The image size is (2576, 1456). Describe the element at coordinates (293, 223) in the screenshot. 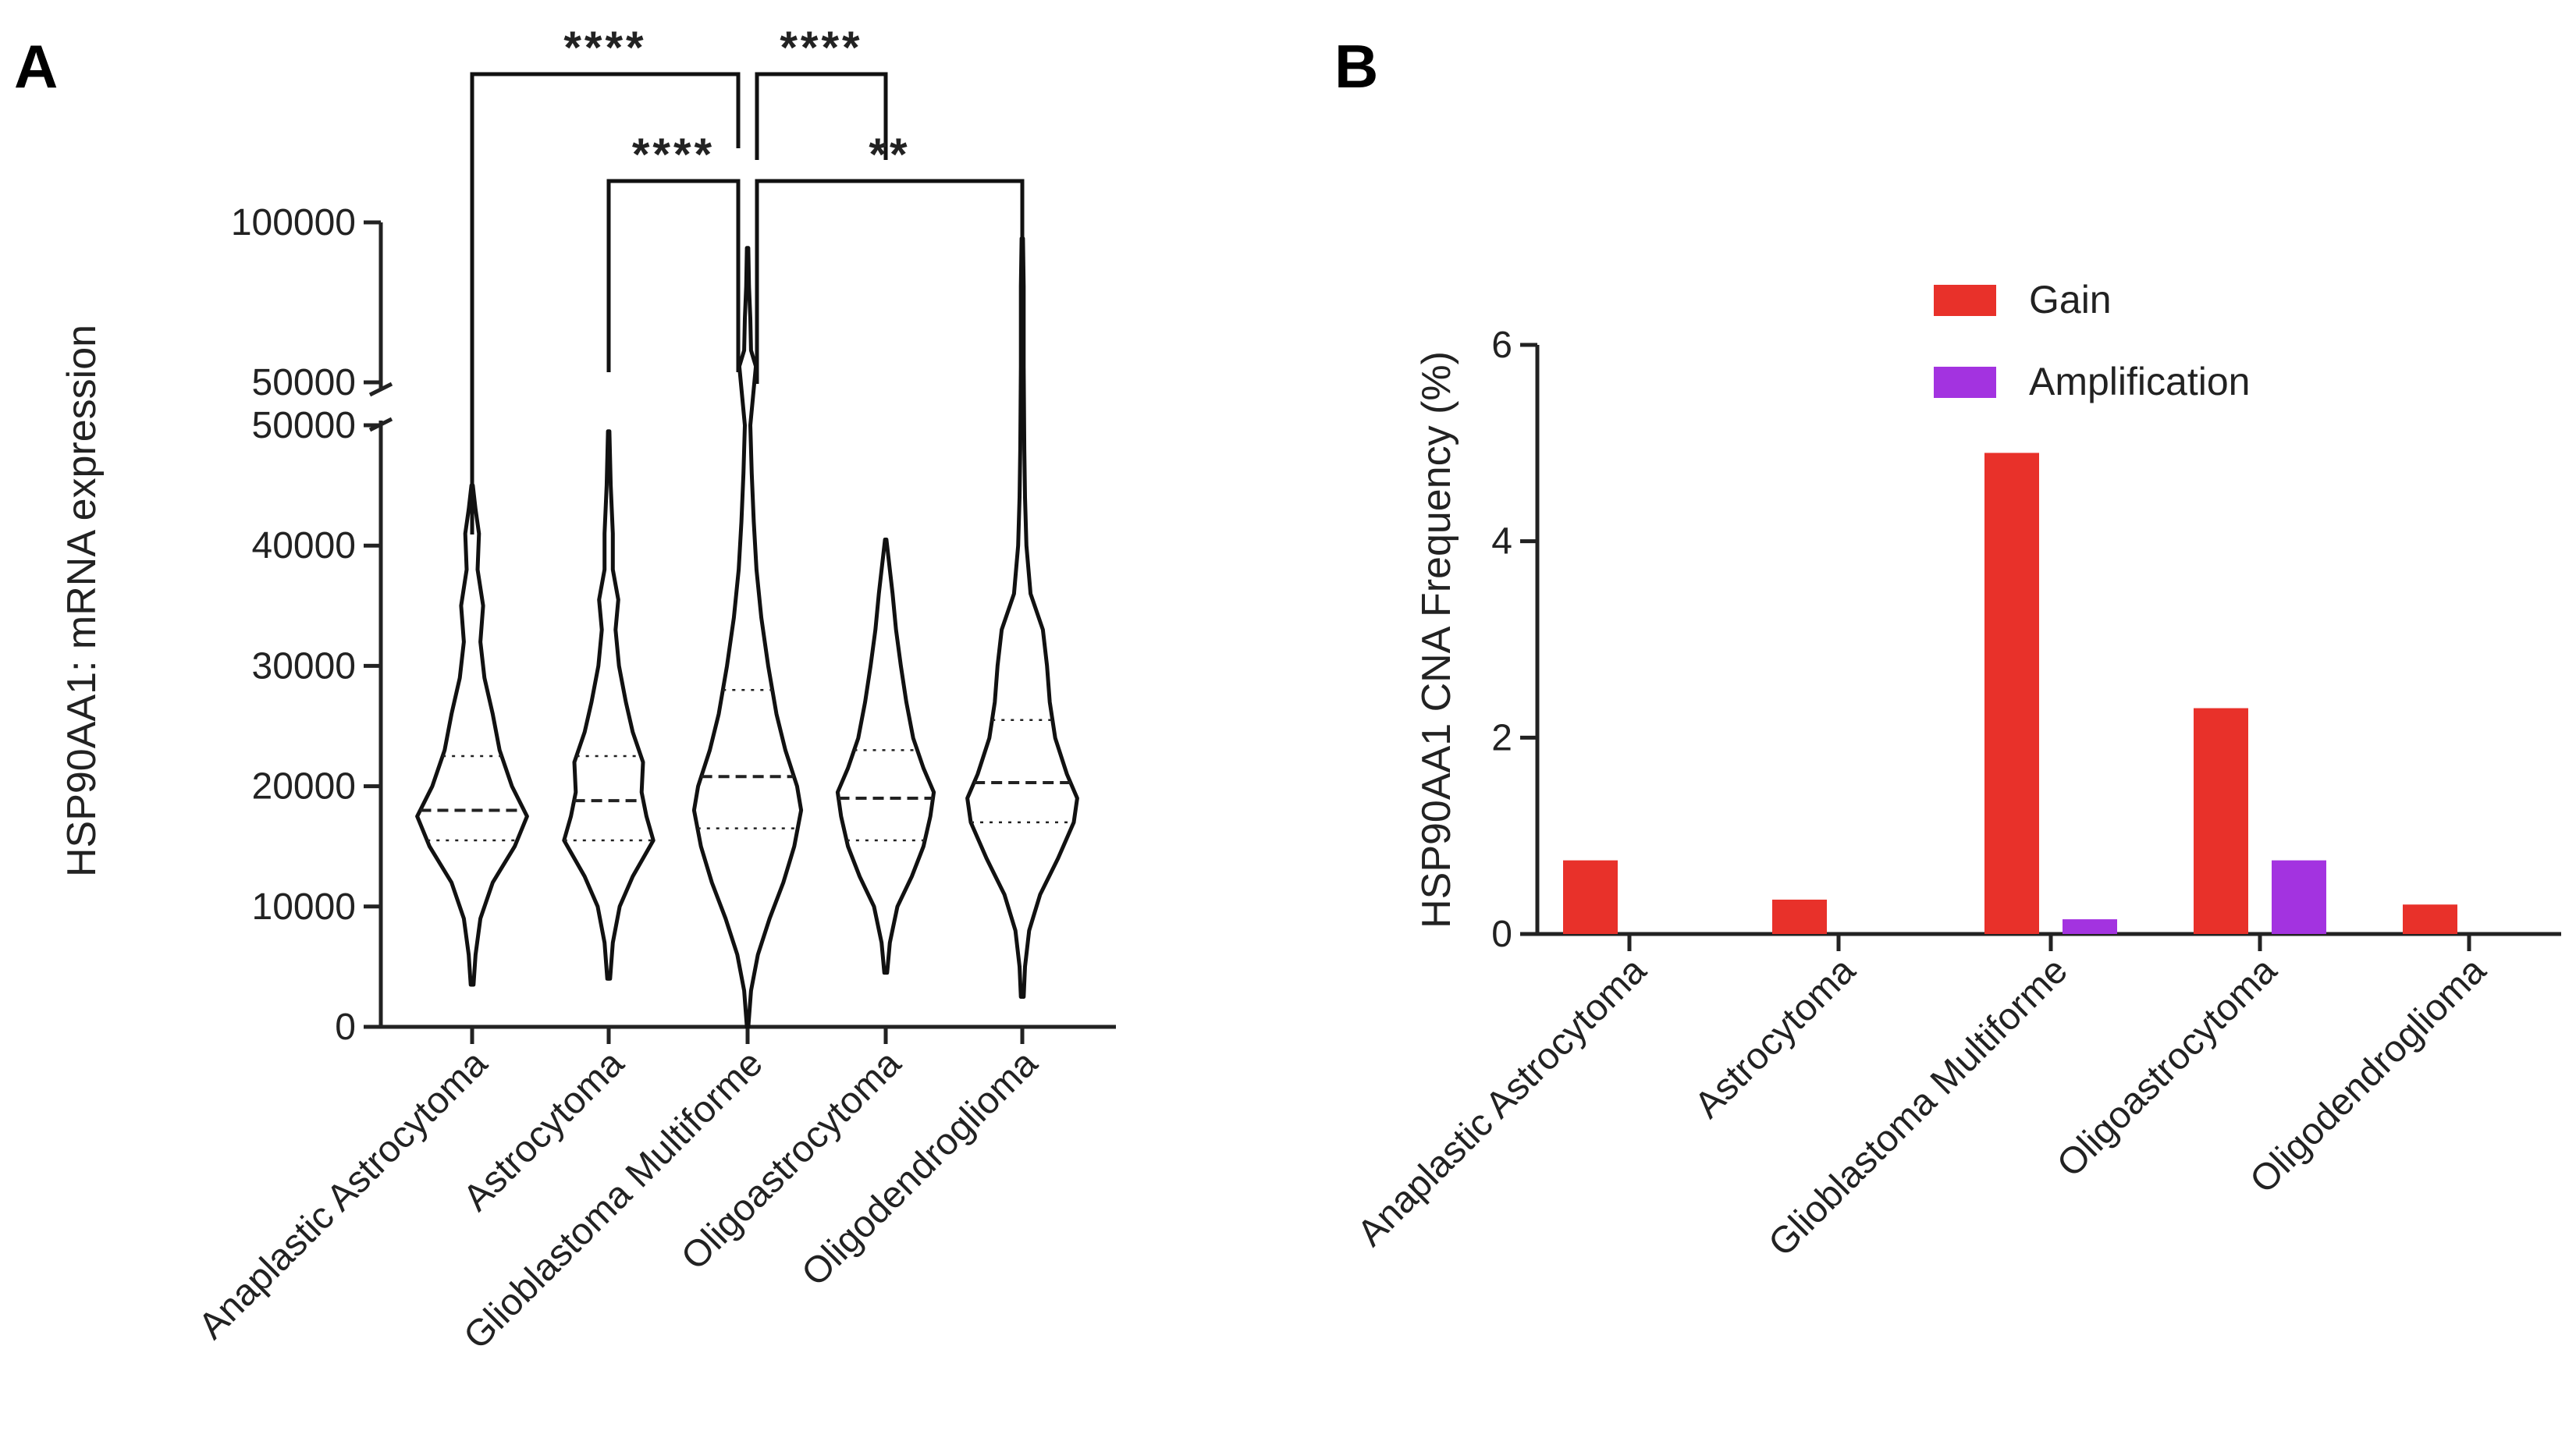

I see `violin-y-tick-label: 100000` at that location.